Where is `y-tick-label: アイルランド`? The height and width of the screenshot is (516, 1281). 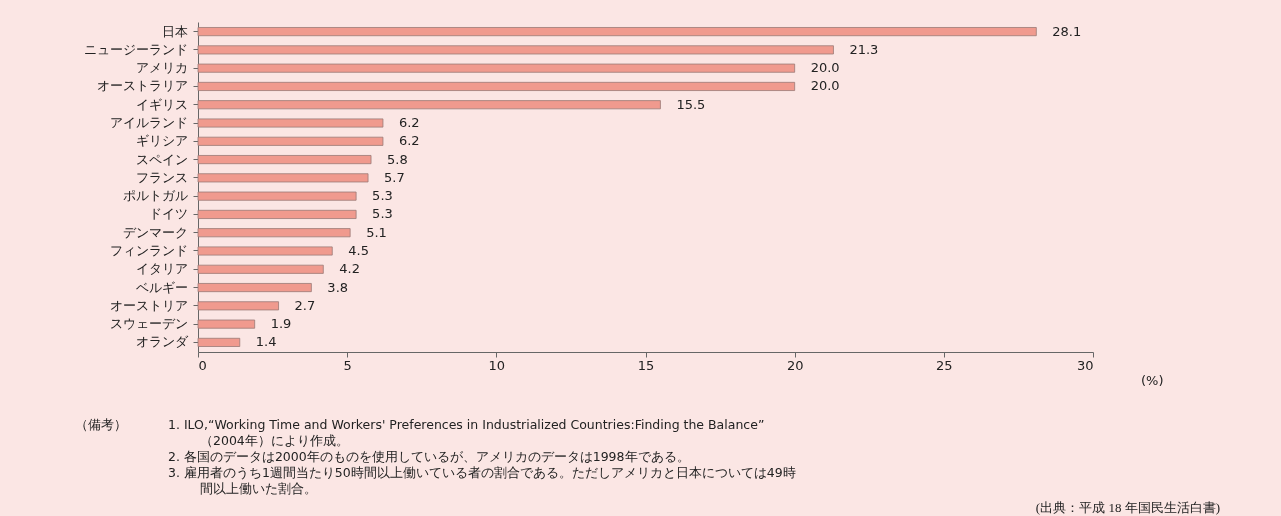 y-tick-label: アイルランド is located at coordinates (148, 123).